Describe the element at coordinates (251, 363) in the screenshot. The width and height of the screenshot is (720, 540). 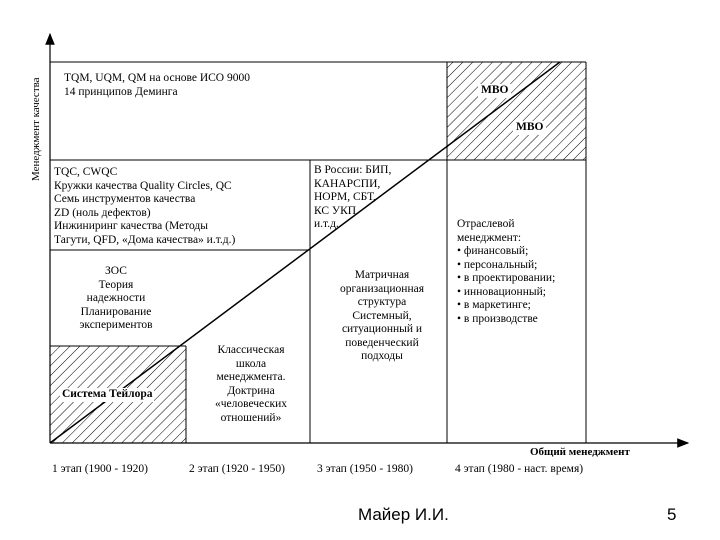
I see `cell-text-line: школа` at that location.